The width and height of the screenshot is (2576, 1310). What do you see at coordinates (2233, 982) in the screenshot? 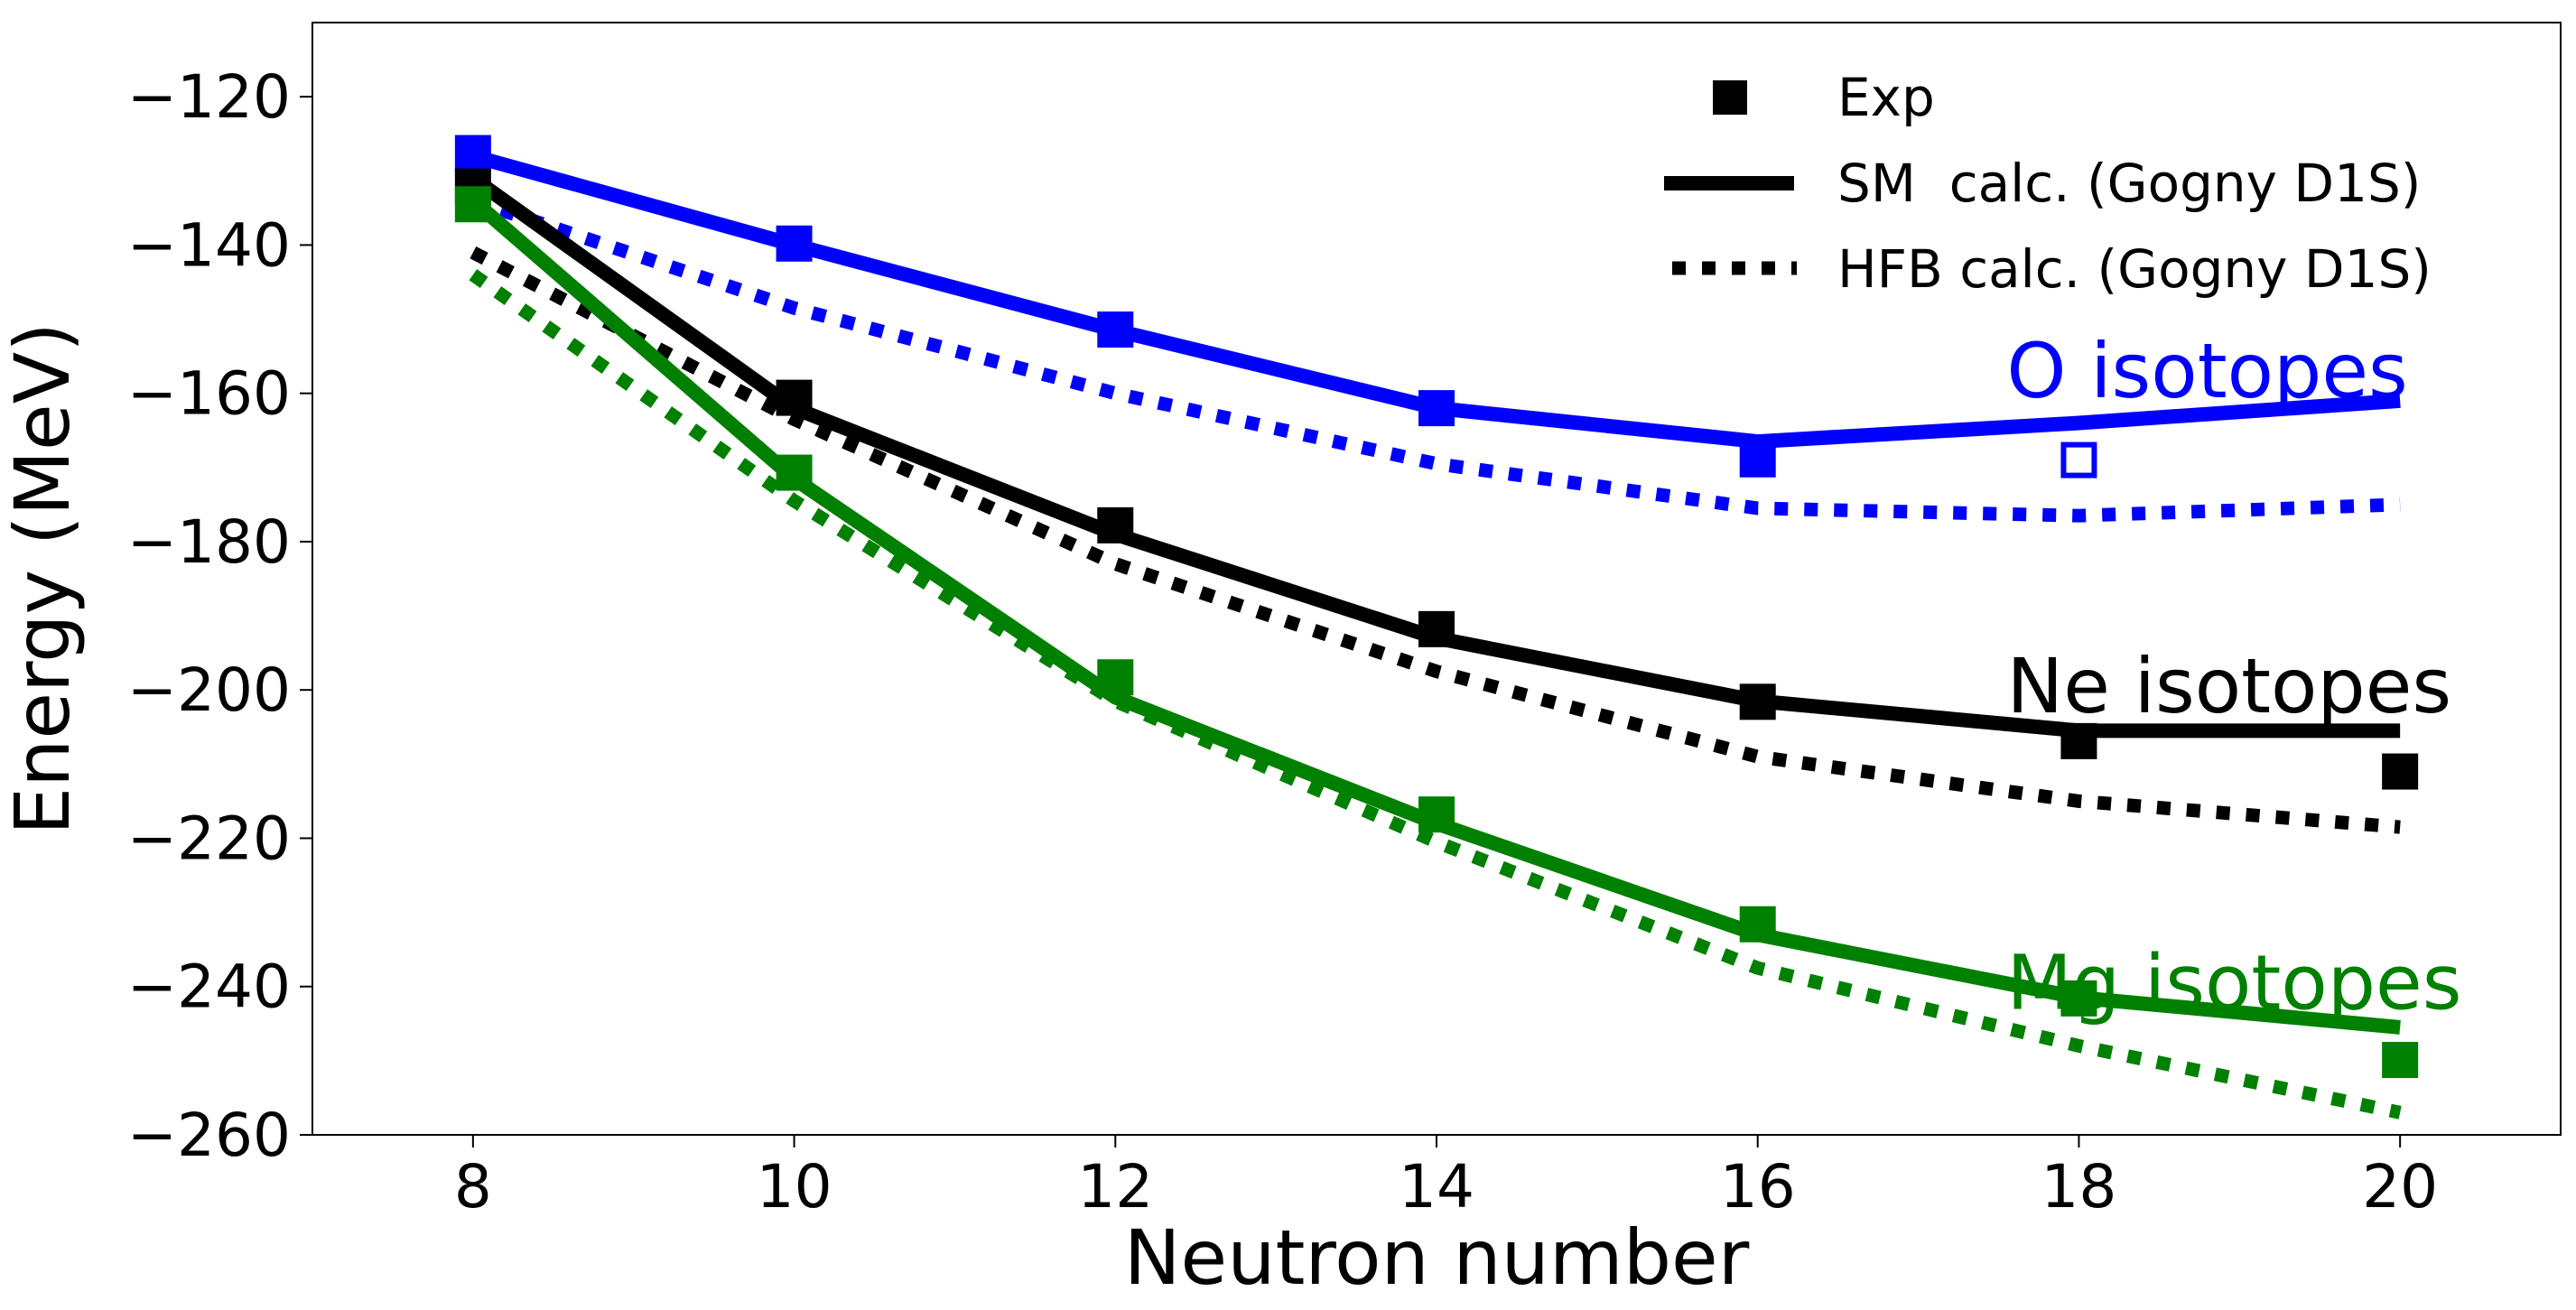
I see `mg-isotopes-label: Mg isotopes` at bounding box center [2233, 982].